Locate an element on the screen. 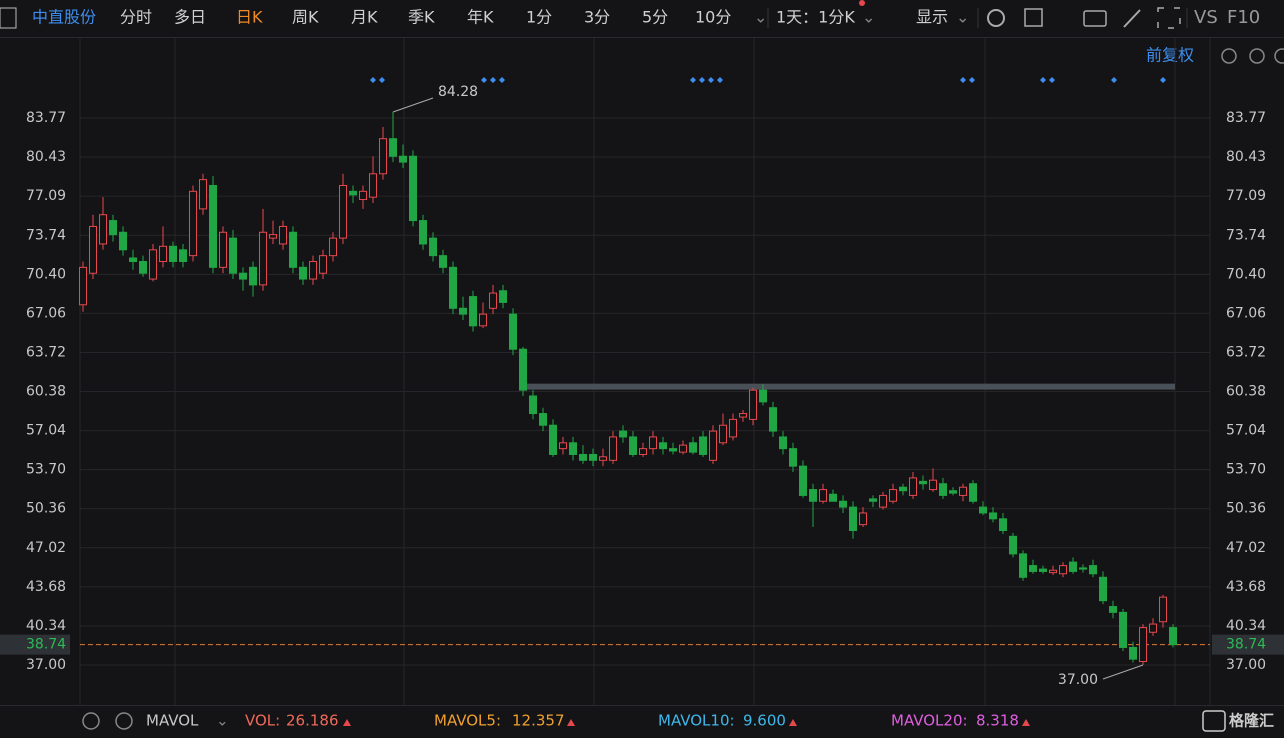 The height and width of the screenshot is (738, 1284). period-tab: 1分 is located at coordinates (539, 17).